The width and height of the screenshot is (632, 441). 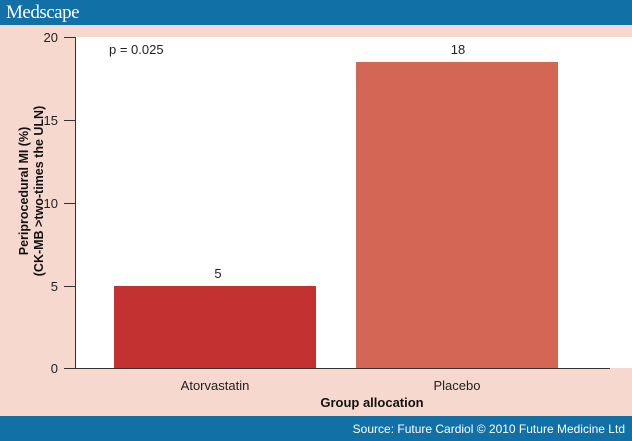 I want to click on y-axis-title-line2: (CK-MB >two-times the ULN), so click(x=39, y=191).